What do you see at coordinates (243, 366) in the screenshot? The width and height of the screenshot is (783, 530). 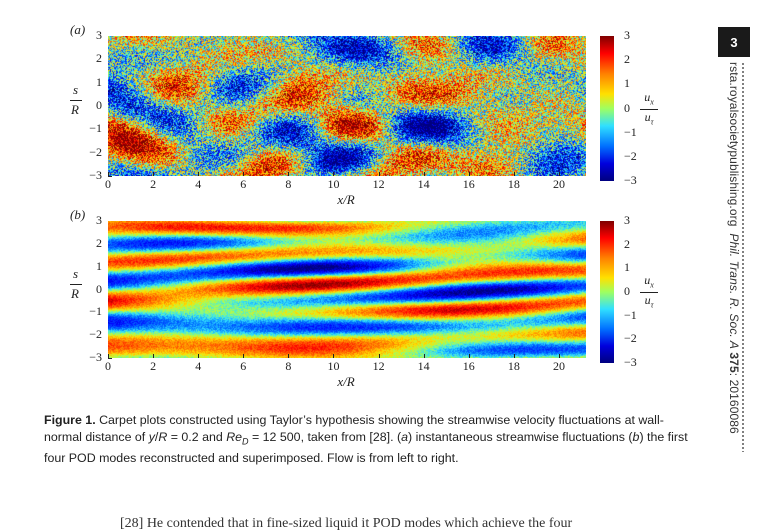 I see `x-tick-label: 6` at bounding box center [243, 366].